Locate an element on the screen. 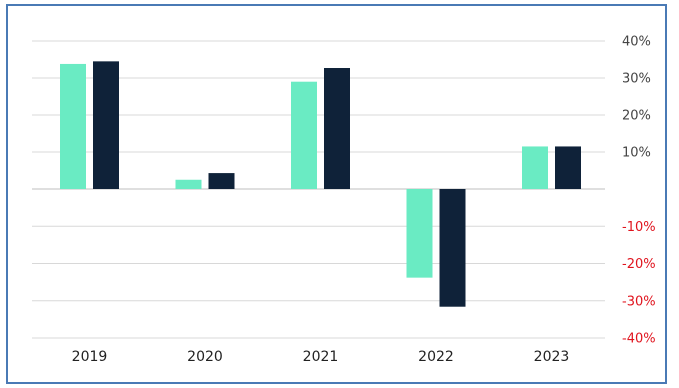 This screenshot has width=679, height=388. y-tick-label: 10% is located at coordinates (636, 153).